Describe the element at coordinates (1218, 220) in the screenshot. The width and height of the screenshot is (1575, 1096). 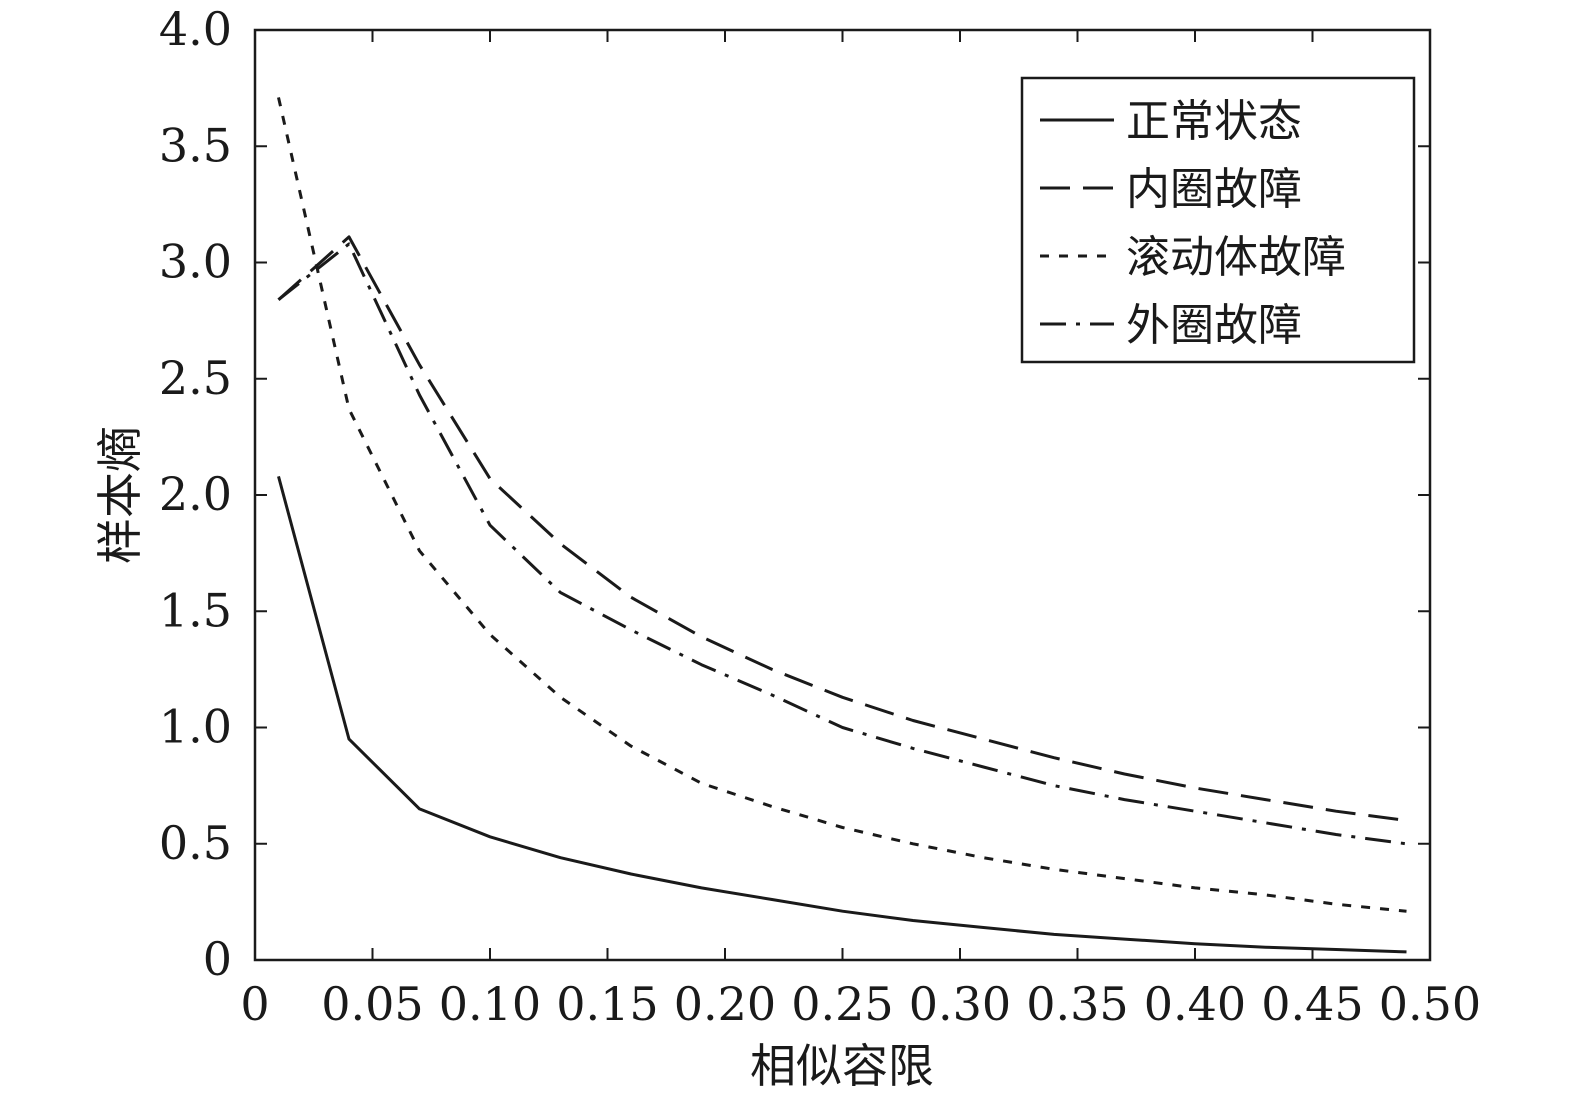
I see `legend-box` at that location.